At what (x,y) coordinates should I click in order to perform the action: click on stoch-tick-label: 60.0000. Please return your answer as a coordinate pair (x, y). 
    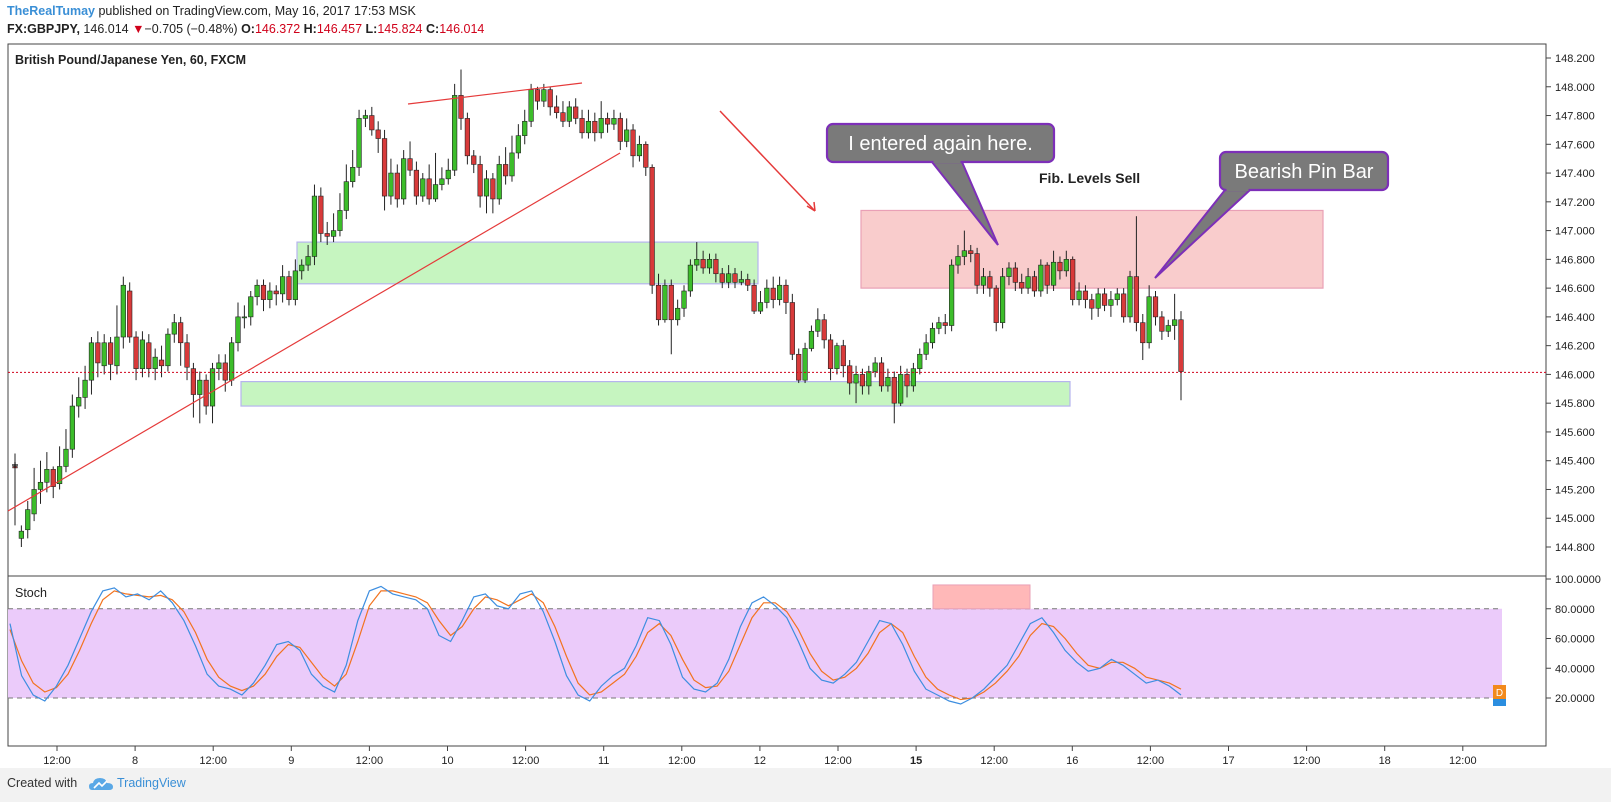
    Looking at the image, I should click on (1575, 640).